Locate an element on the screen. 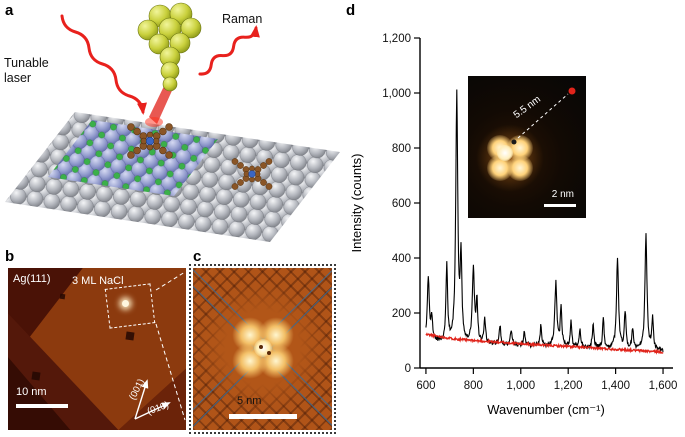 The image size is (685, 437). substrate-label: Ag(111) is located at coordinates (32, 279).